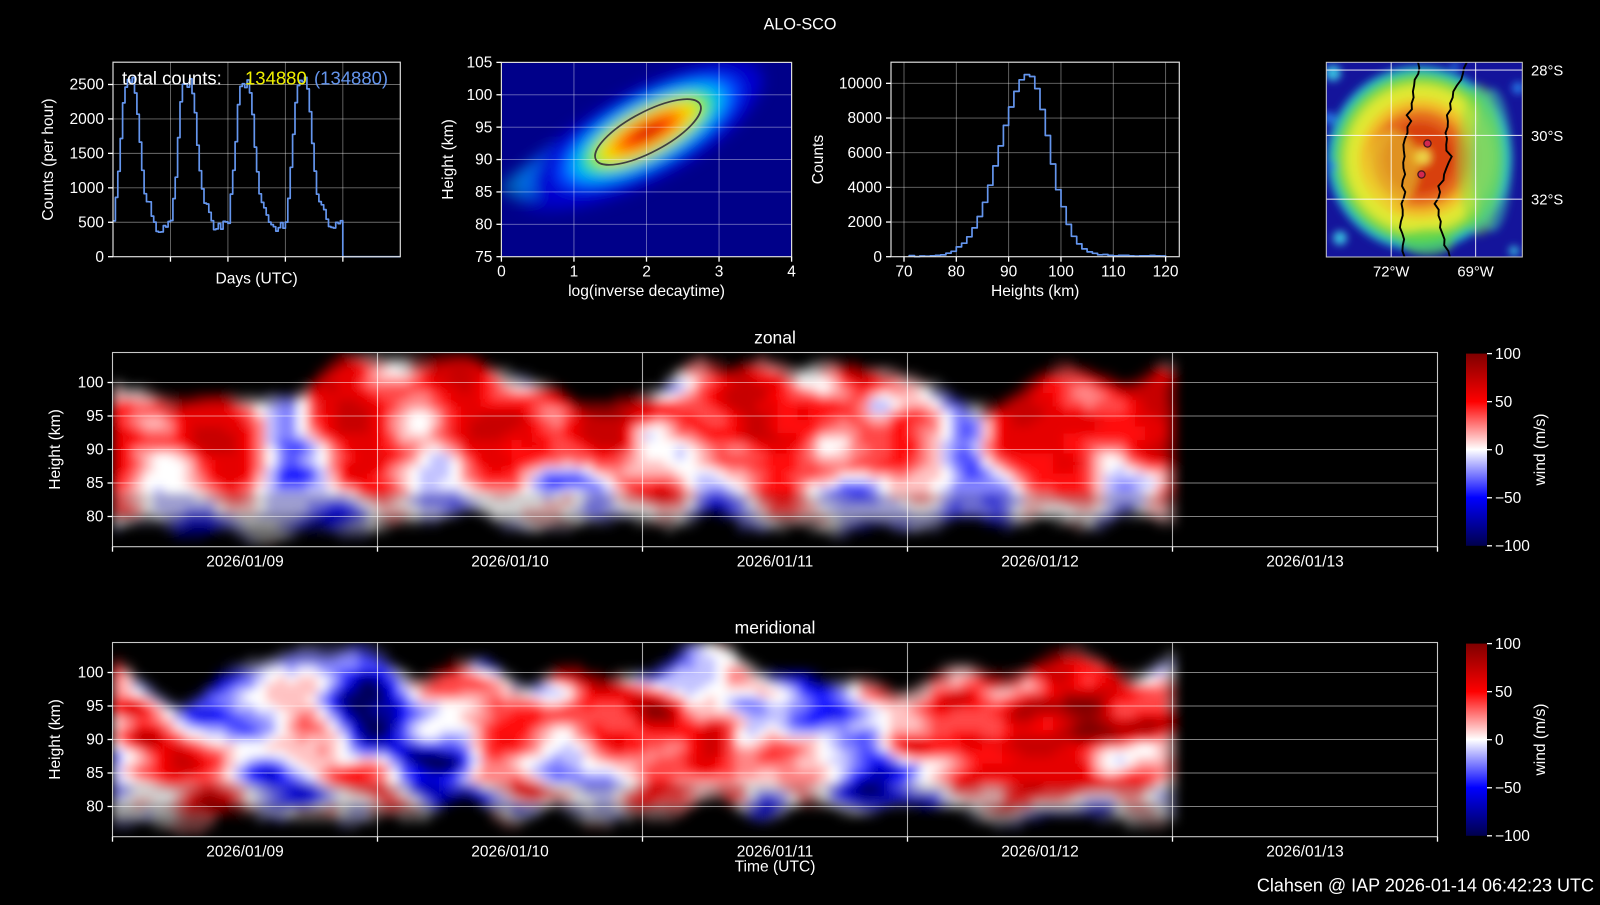  Describe the element at coordinates (865, 188) in the screenshot. I see `svg-text: 4000` at that location.